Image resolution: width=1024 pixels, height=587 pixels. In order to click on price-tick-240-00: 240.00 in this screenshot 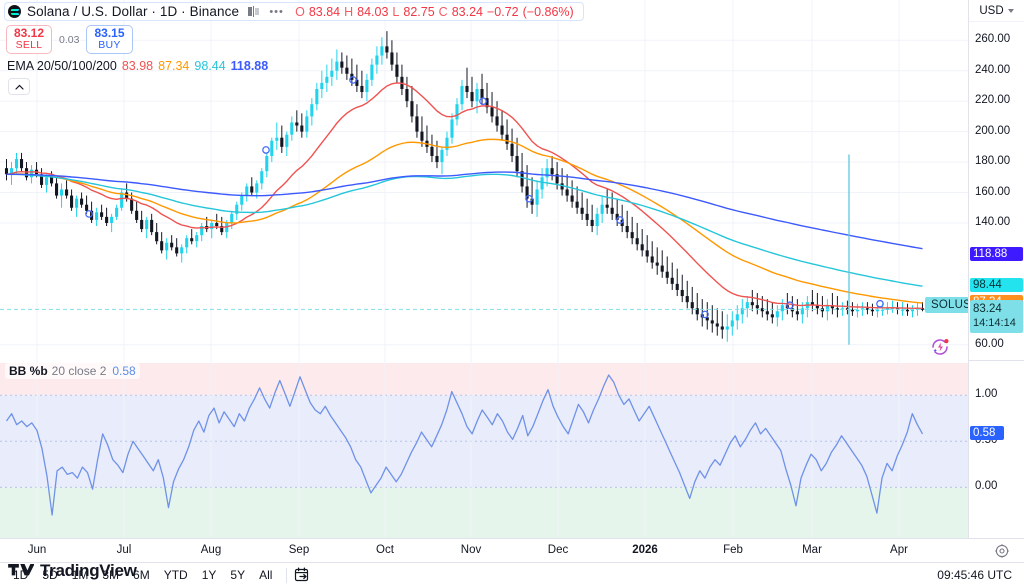, I will do `click(993, 69)`.